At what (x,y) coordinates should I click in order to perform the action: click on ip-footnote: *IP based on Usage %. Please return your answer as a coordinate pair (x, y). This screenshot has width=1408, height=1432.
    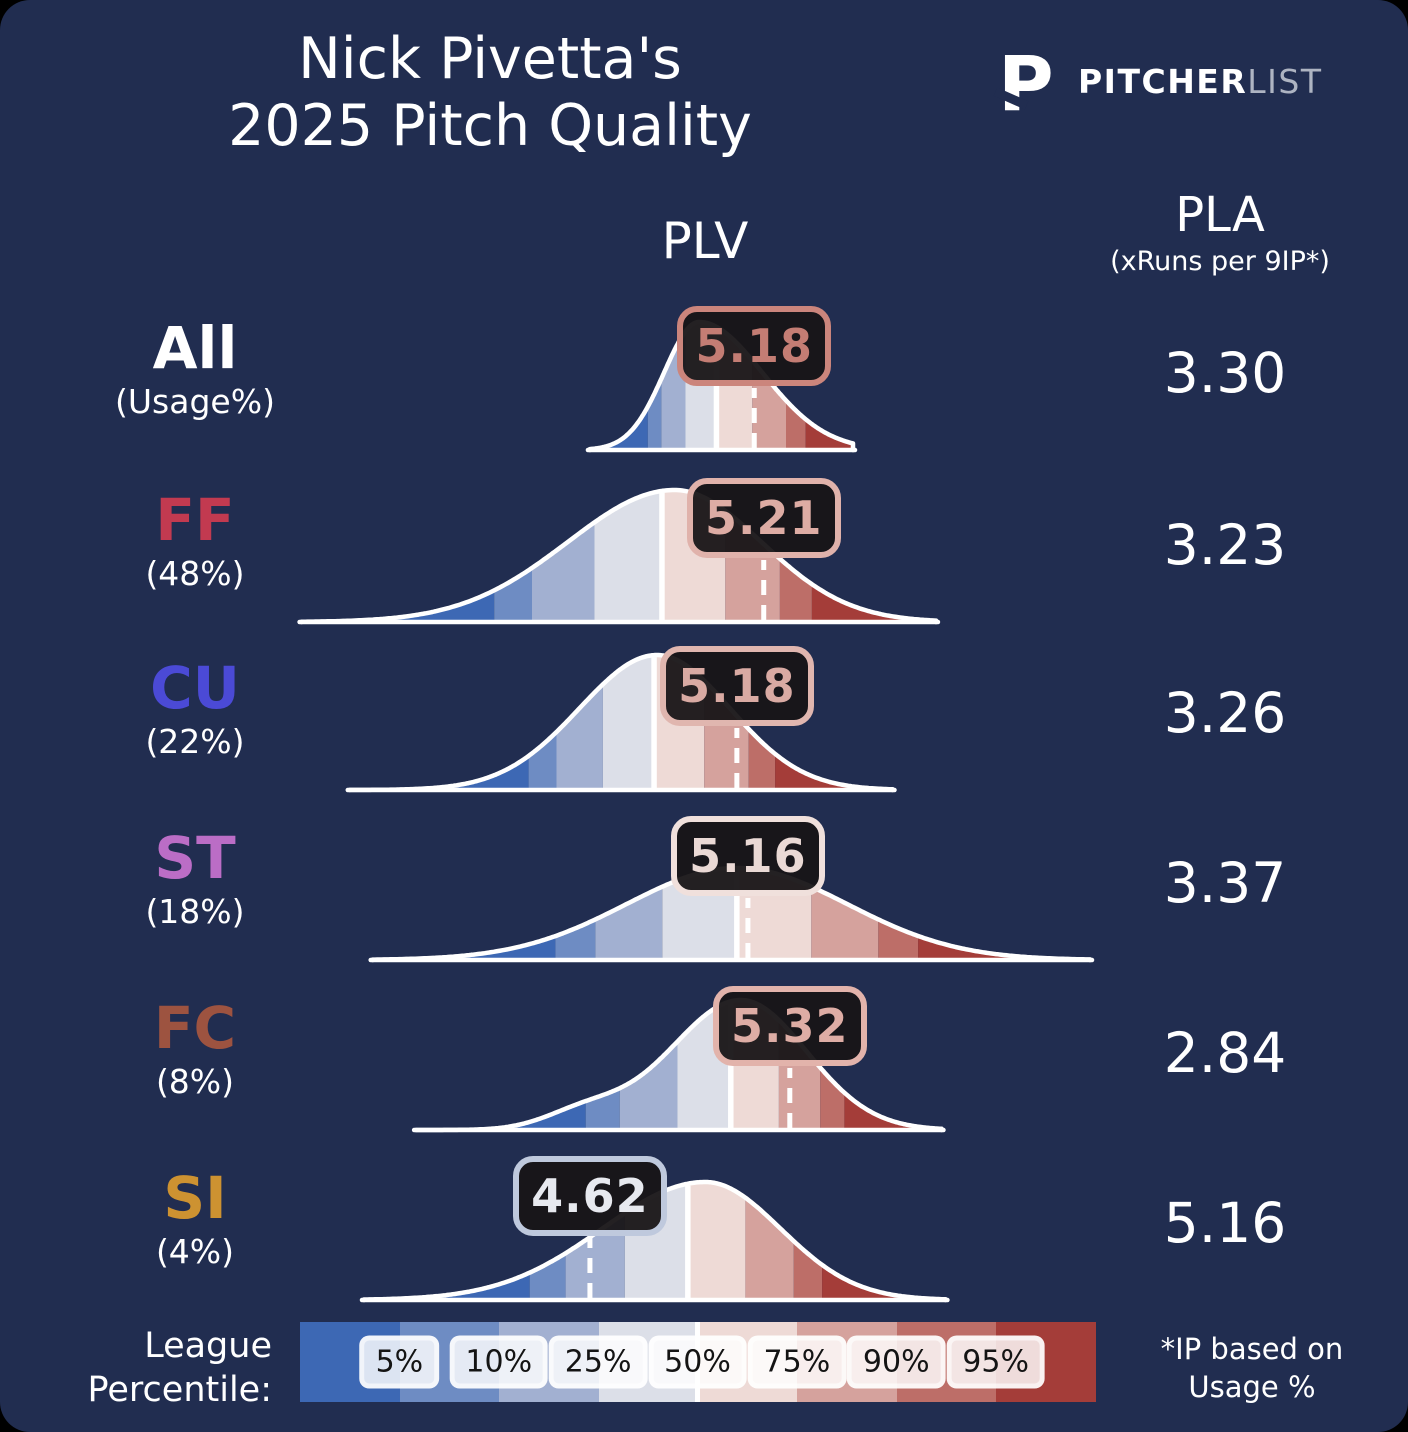
    Looking at the image, I should click on (1252, 1368).